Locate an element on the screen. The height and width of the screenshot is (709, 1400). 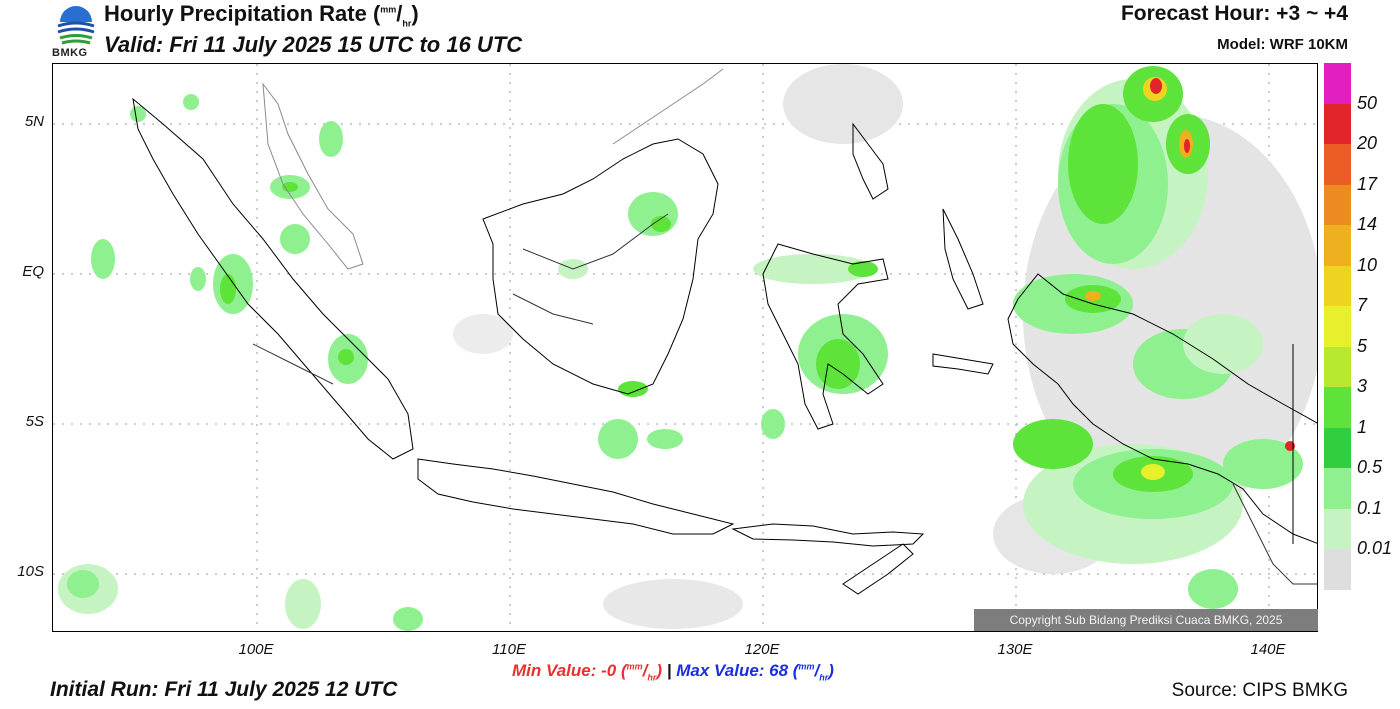
colorbar-label: 17 is located at coordinates (1367, 183).